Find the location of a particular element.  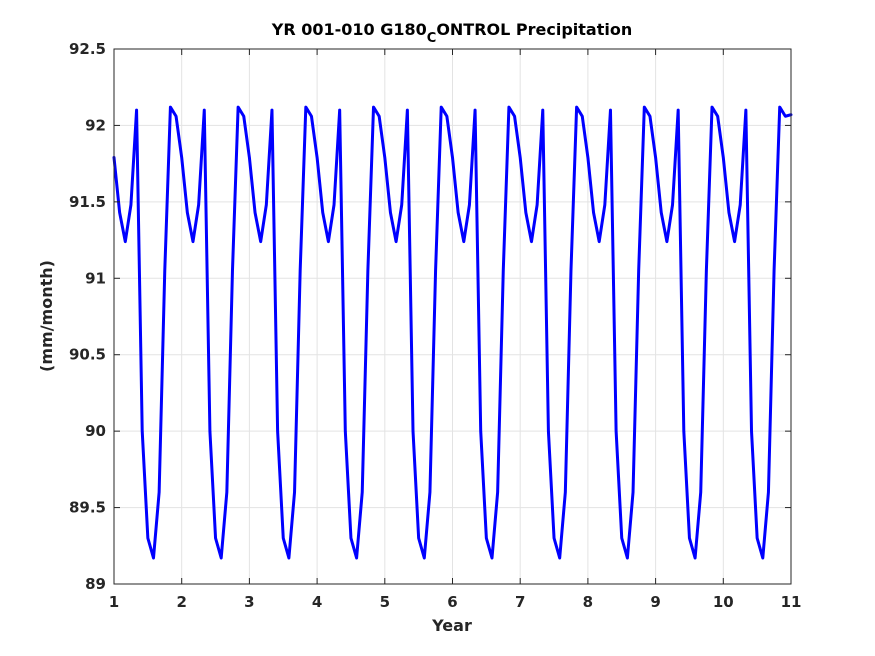

x-tick-label: 9 is located at coordinates (655, 602).